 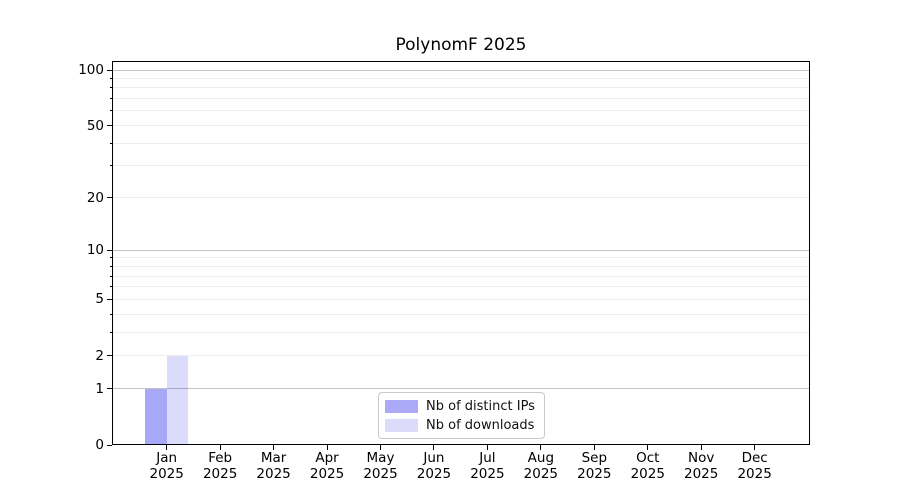 I want to click on y-tick-label-1: 1, so click(x=99, y=388).